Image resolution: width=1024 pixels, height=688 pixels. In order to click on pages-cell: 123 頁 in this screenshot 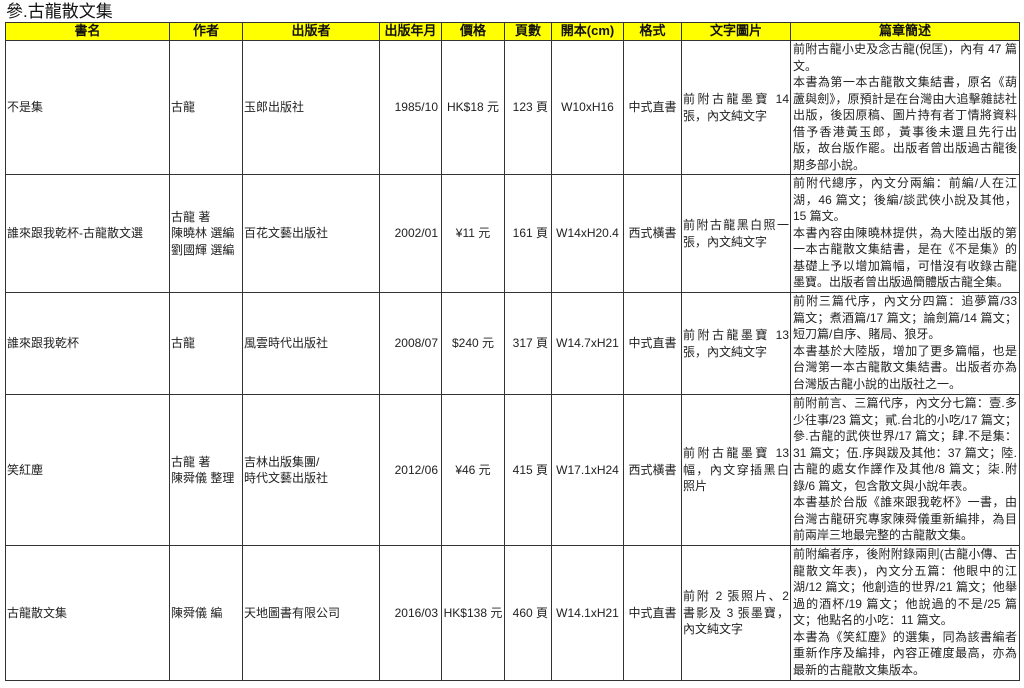, I will do `click(528, 107)`.